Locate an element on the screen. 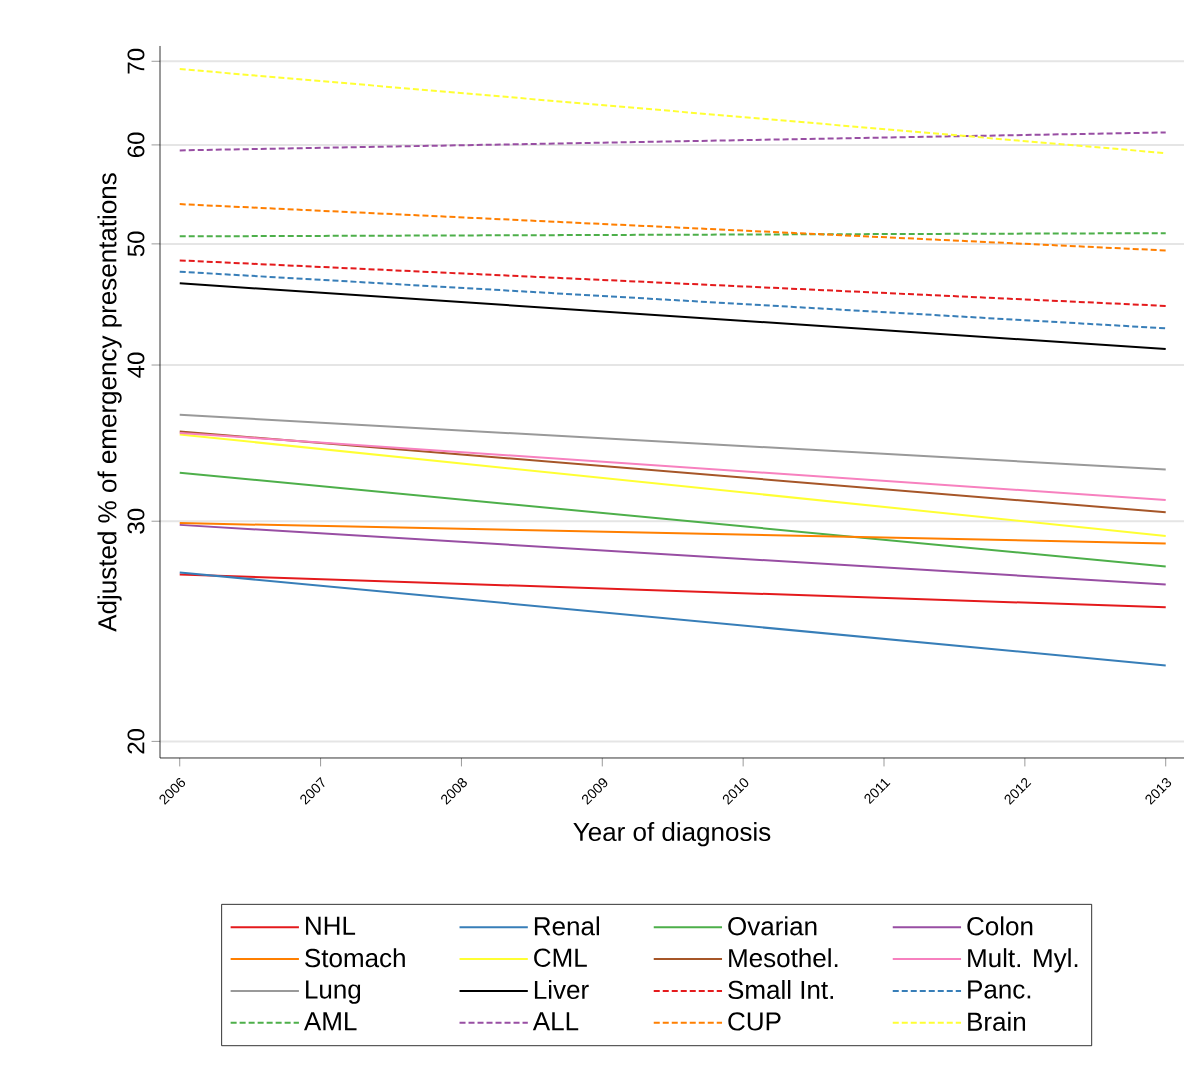  legend-label: Mult. Myl. is located at coordinates (1023, 960).